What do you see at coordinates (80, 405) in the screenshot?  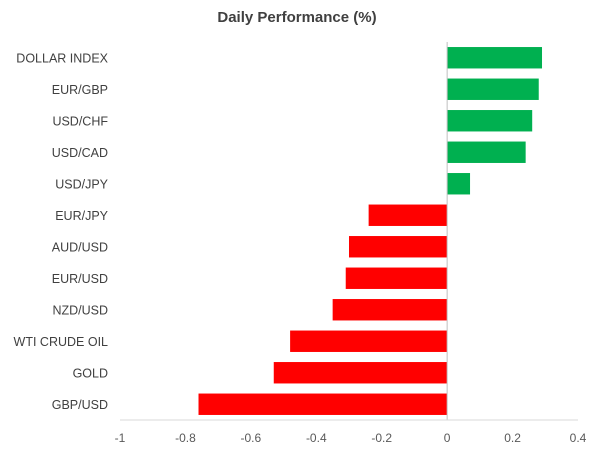 I see `category-label-gbp-usd: GBP/USD` at bounding box center [80, 405].